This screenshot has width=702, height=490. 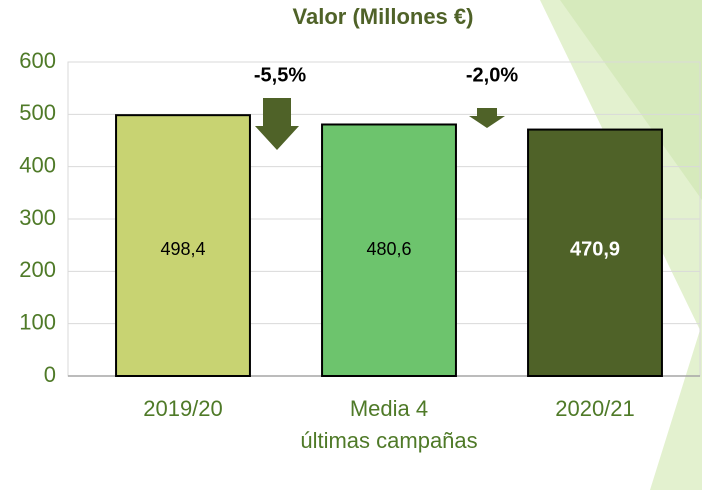 I want to click on y-tick-label: 500, so click(x=37, y=112).